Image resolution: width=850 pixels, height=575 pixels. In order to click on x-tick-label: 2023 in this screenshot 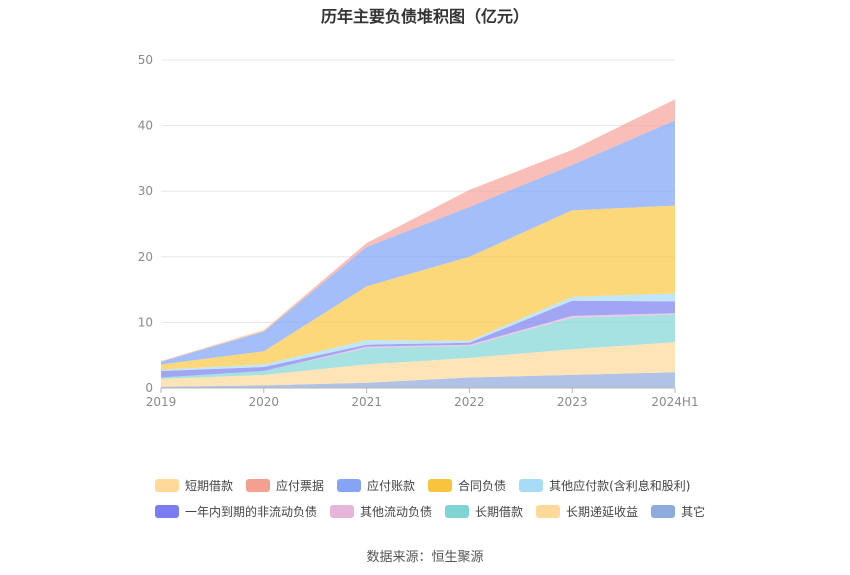, I will do `click(572, 402)`.